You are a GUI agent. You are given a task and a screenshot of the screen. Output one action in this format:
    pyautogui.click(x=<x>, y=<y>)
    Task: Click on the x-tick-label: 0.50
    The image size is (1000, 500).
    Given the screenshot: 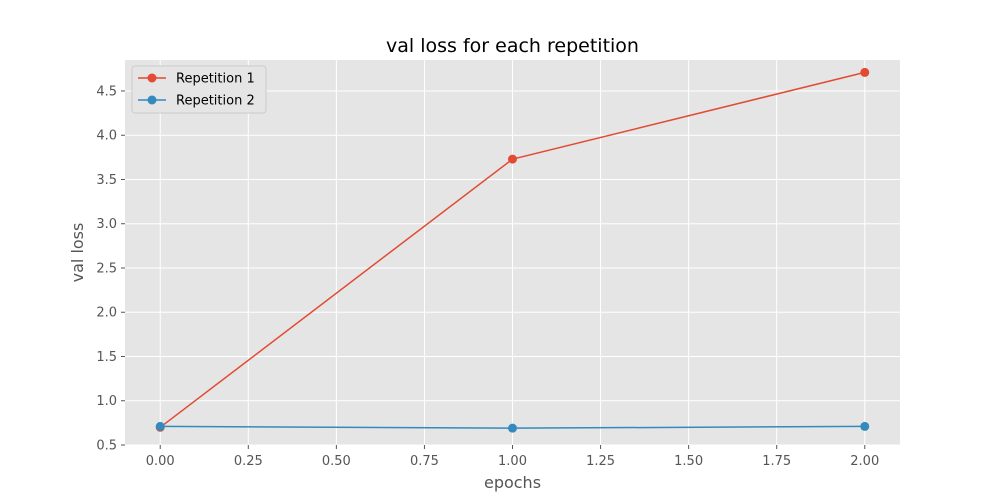 What is the action you would take?
    pyautogui.click(x=336, y=461)
    